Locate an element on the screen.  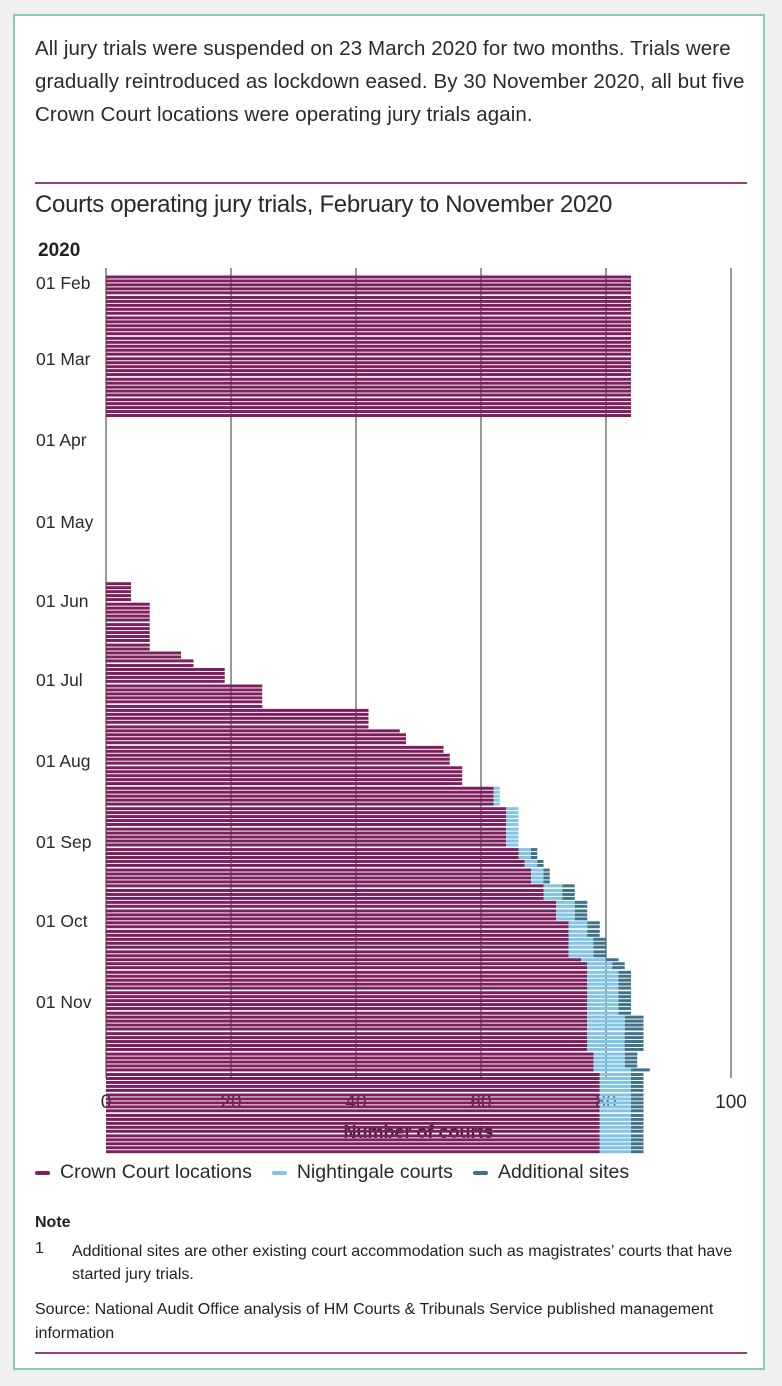
legend-label-additional: Additional sites is located at coordinates (563, 1172).